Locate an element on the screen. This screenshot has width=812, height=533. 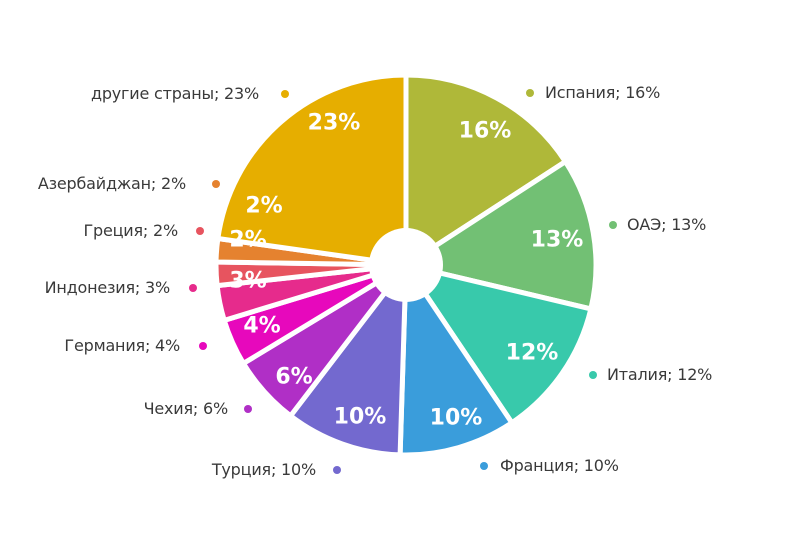
legend-label: Италия; 12% is located at coordinates (660, 374).